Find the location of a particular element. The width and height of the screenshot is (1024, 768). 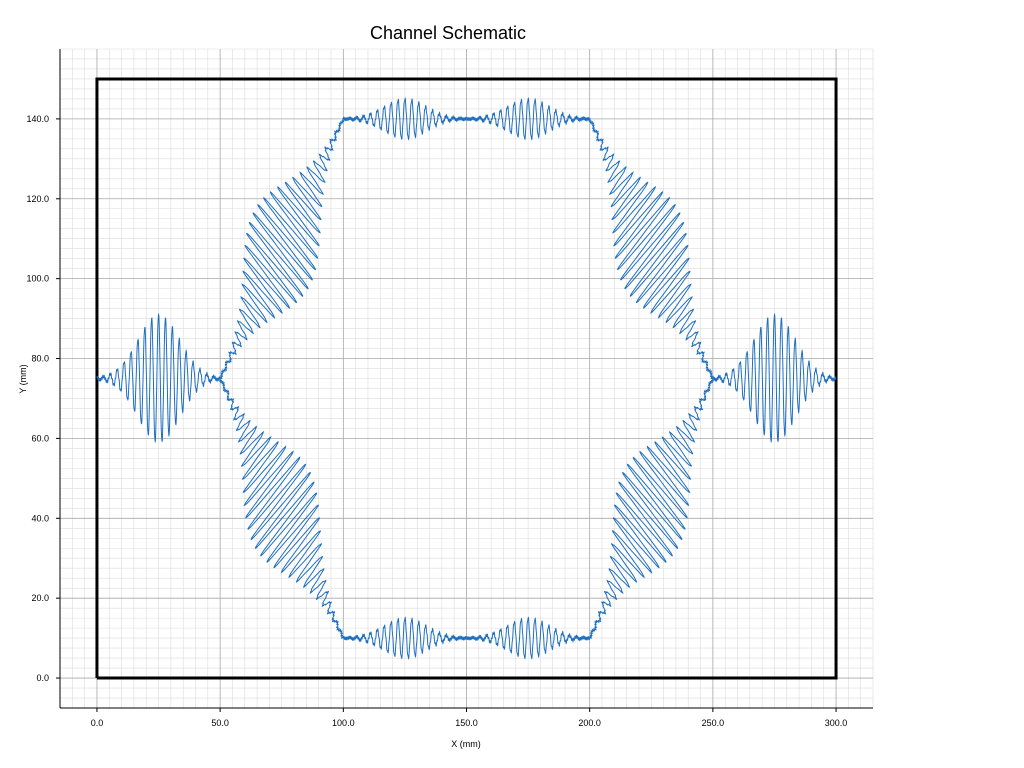

y-tick-label: 0.0 is located at coordinates (42, 678).